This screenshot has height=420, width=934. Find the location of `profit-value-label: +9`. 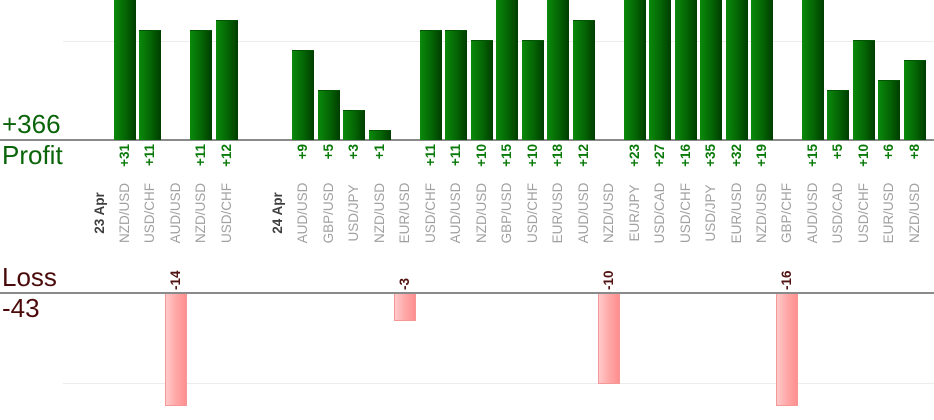

profit-value-label: +9 is located at coordinates (303, 152).